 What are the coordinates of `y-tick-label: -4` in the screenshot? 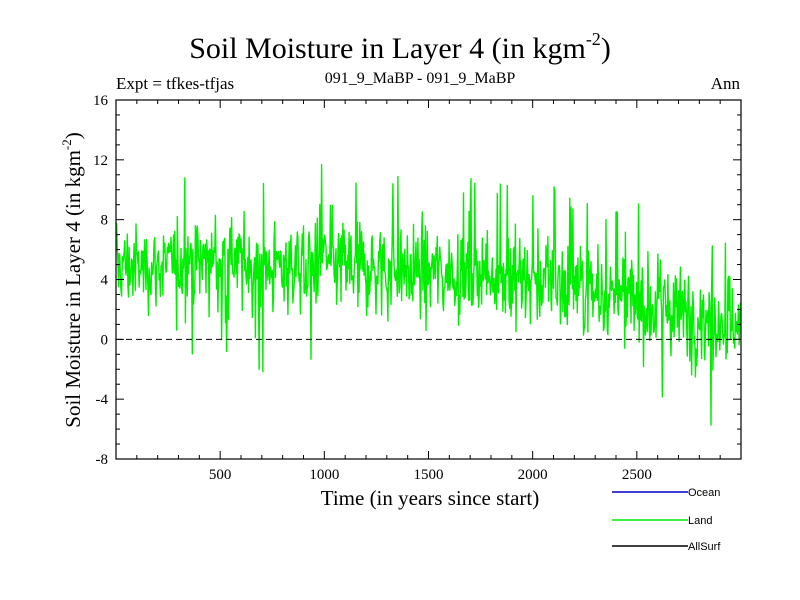 It's located at (102, 400).